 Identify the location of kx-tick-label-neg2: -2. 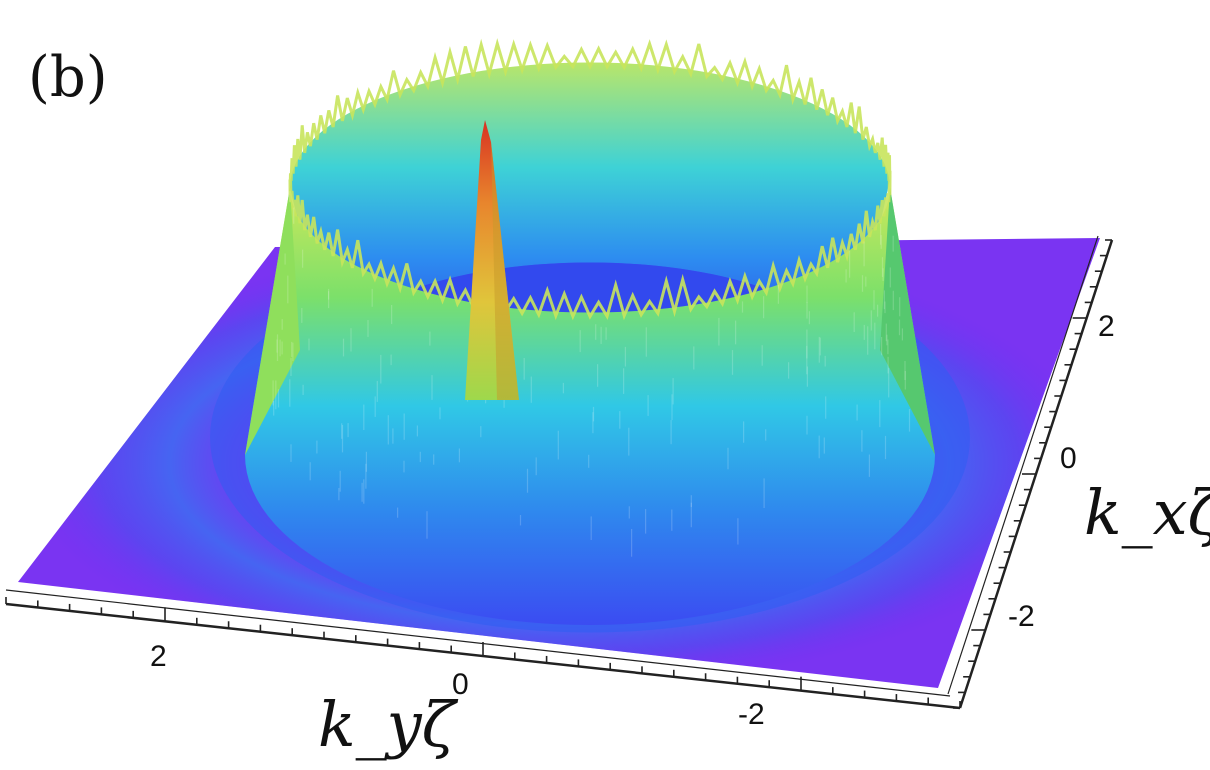
(1021, 616).